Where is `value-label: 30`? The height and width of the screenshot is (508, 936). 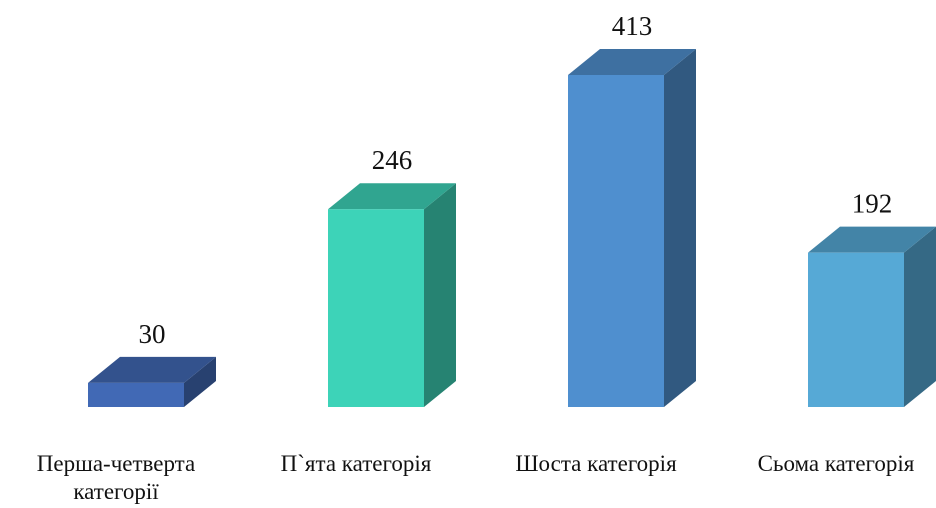
value-label: 30 is located at coordinates (152, 334).